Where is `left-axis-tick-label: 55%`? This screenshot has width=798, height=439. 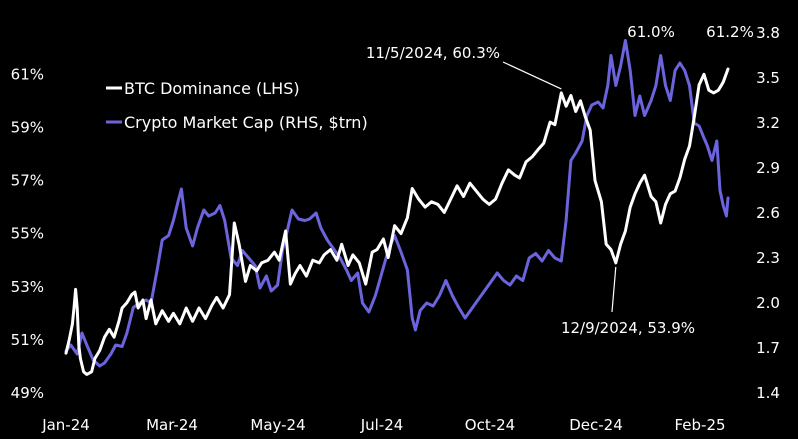 left-axis-tick-label: 55% is located at coordinates (27, 234).